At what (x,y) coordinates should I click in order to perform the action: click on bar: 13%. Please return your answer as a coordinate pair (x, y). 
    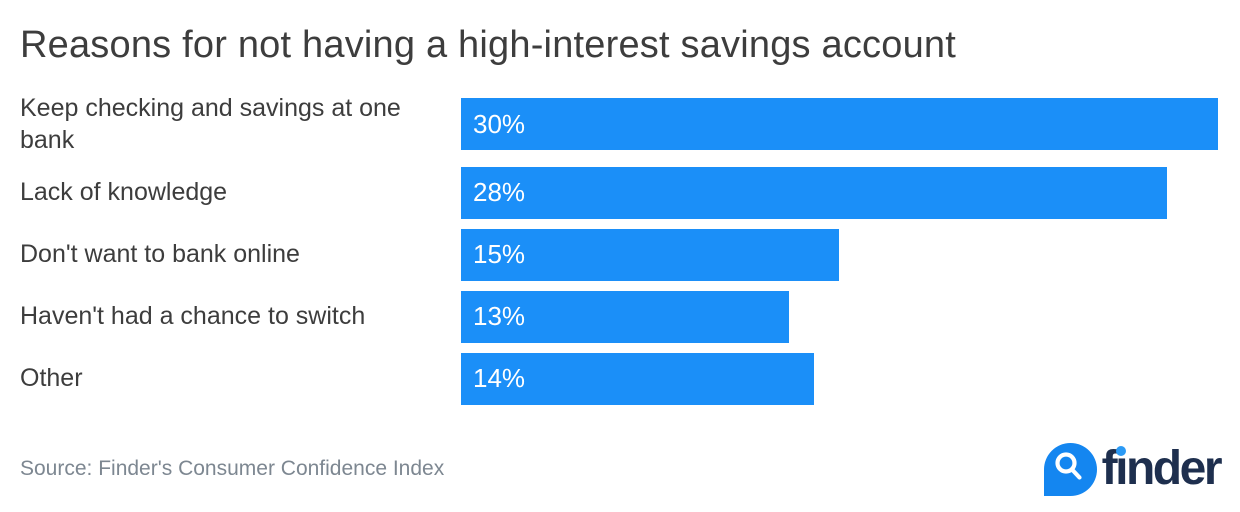
    Looking at the image, I should click on (625, 316).